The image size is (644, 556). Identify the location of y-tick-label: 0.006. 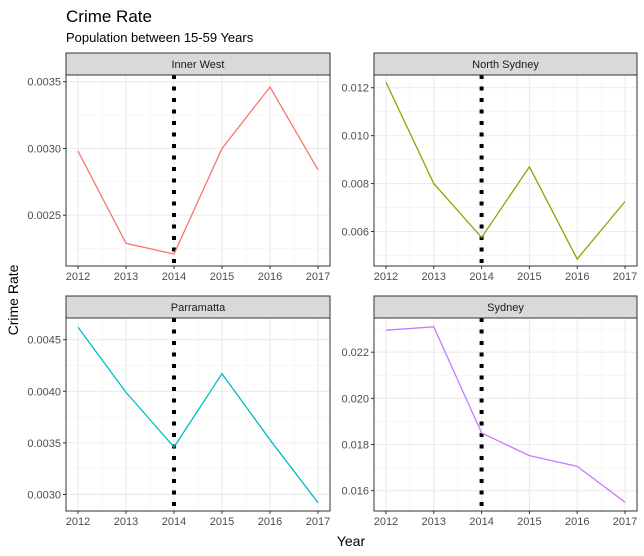
(355, 232).